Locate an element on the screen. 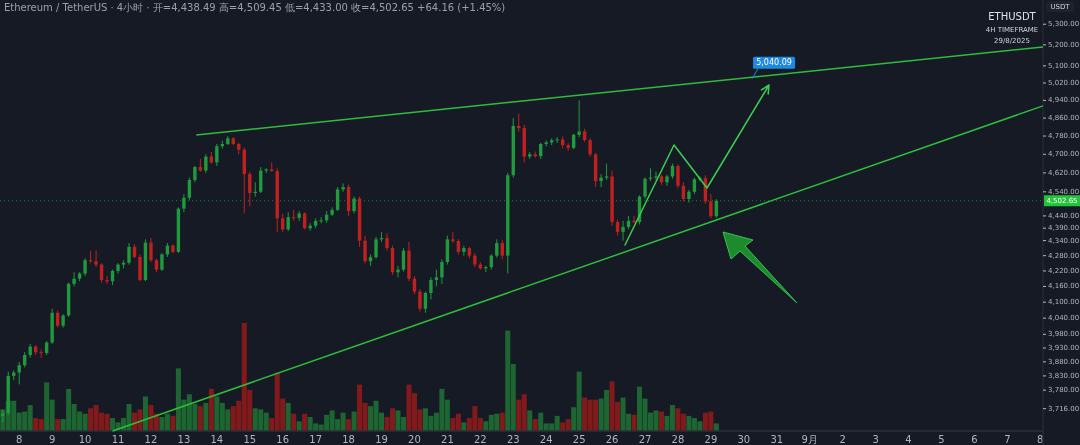  x-tick-label: 10 is located at coordinates (85, 439).